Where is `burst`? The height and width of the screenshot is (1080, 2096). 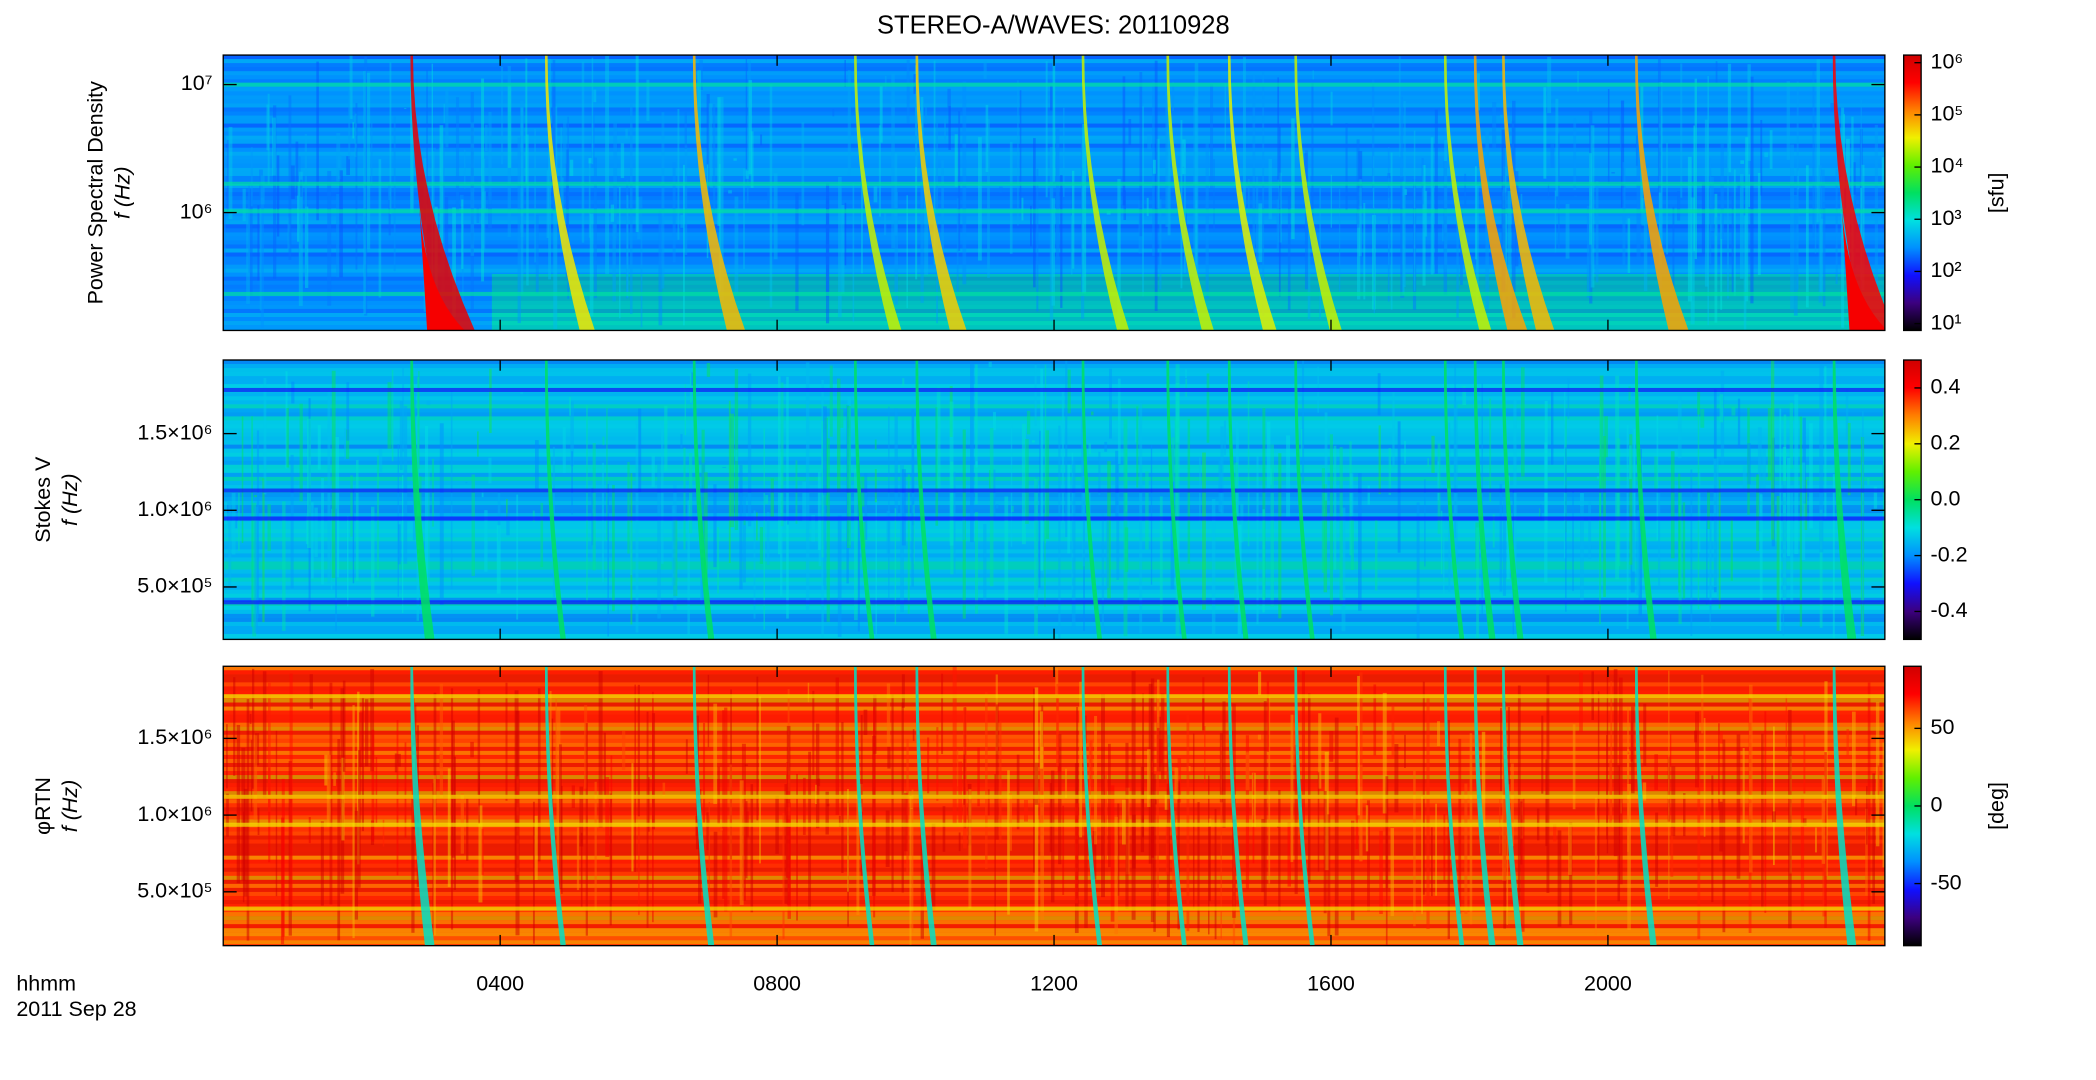
burst is located at coordinates (1238, 500).